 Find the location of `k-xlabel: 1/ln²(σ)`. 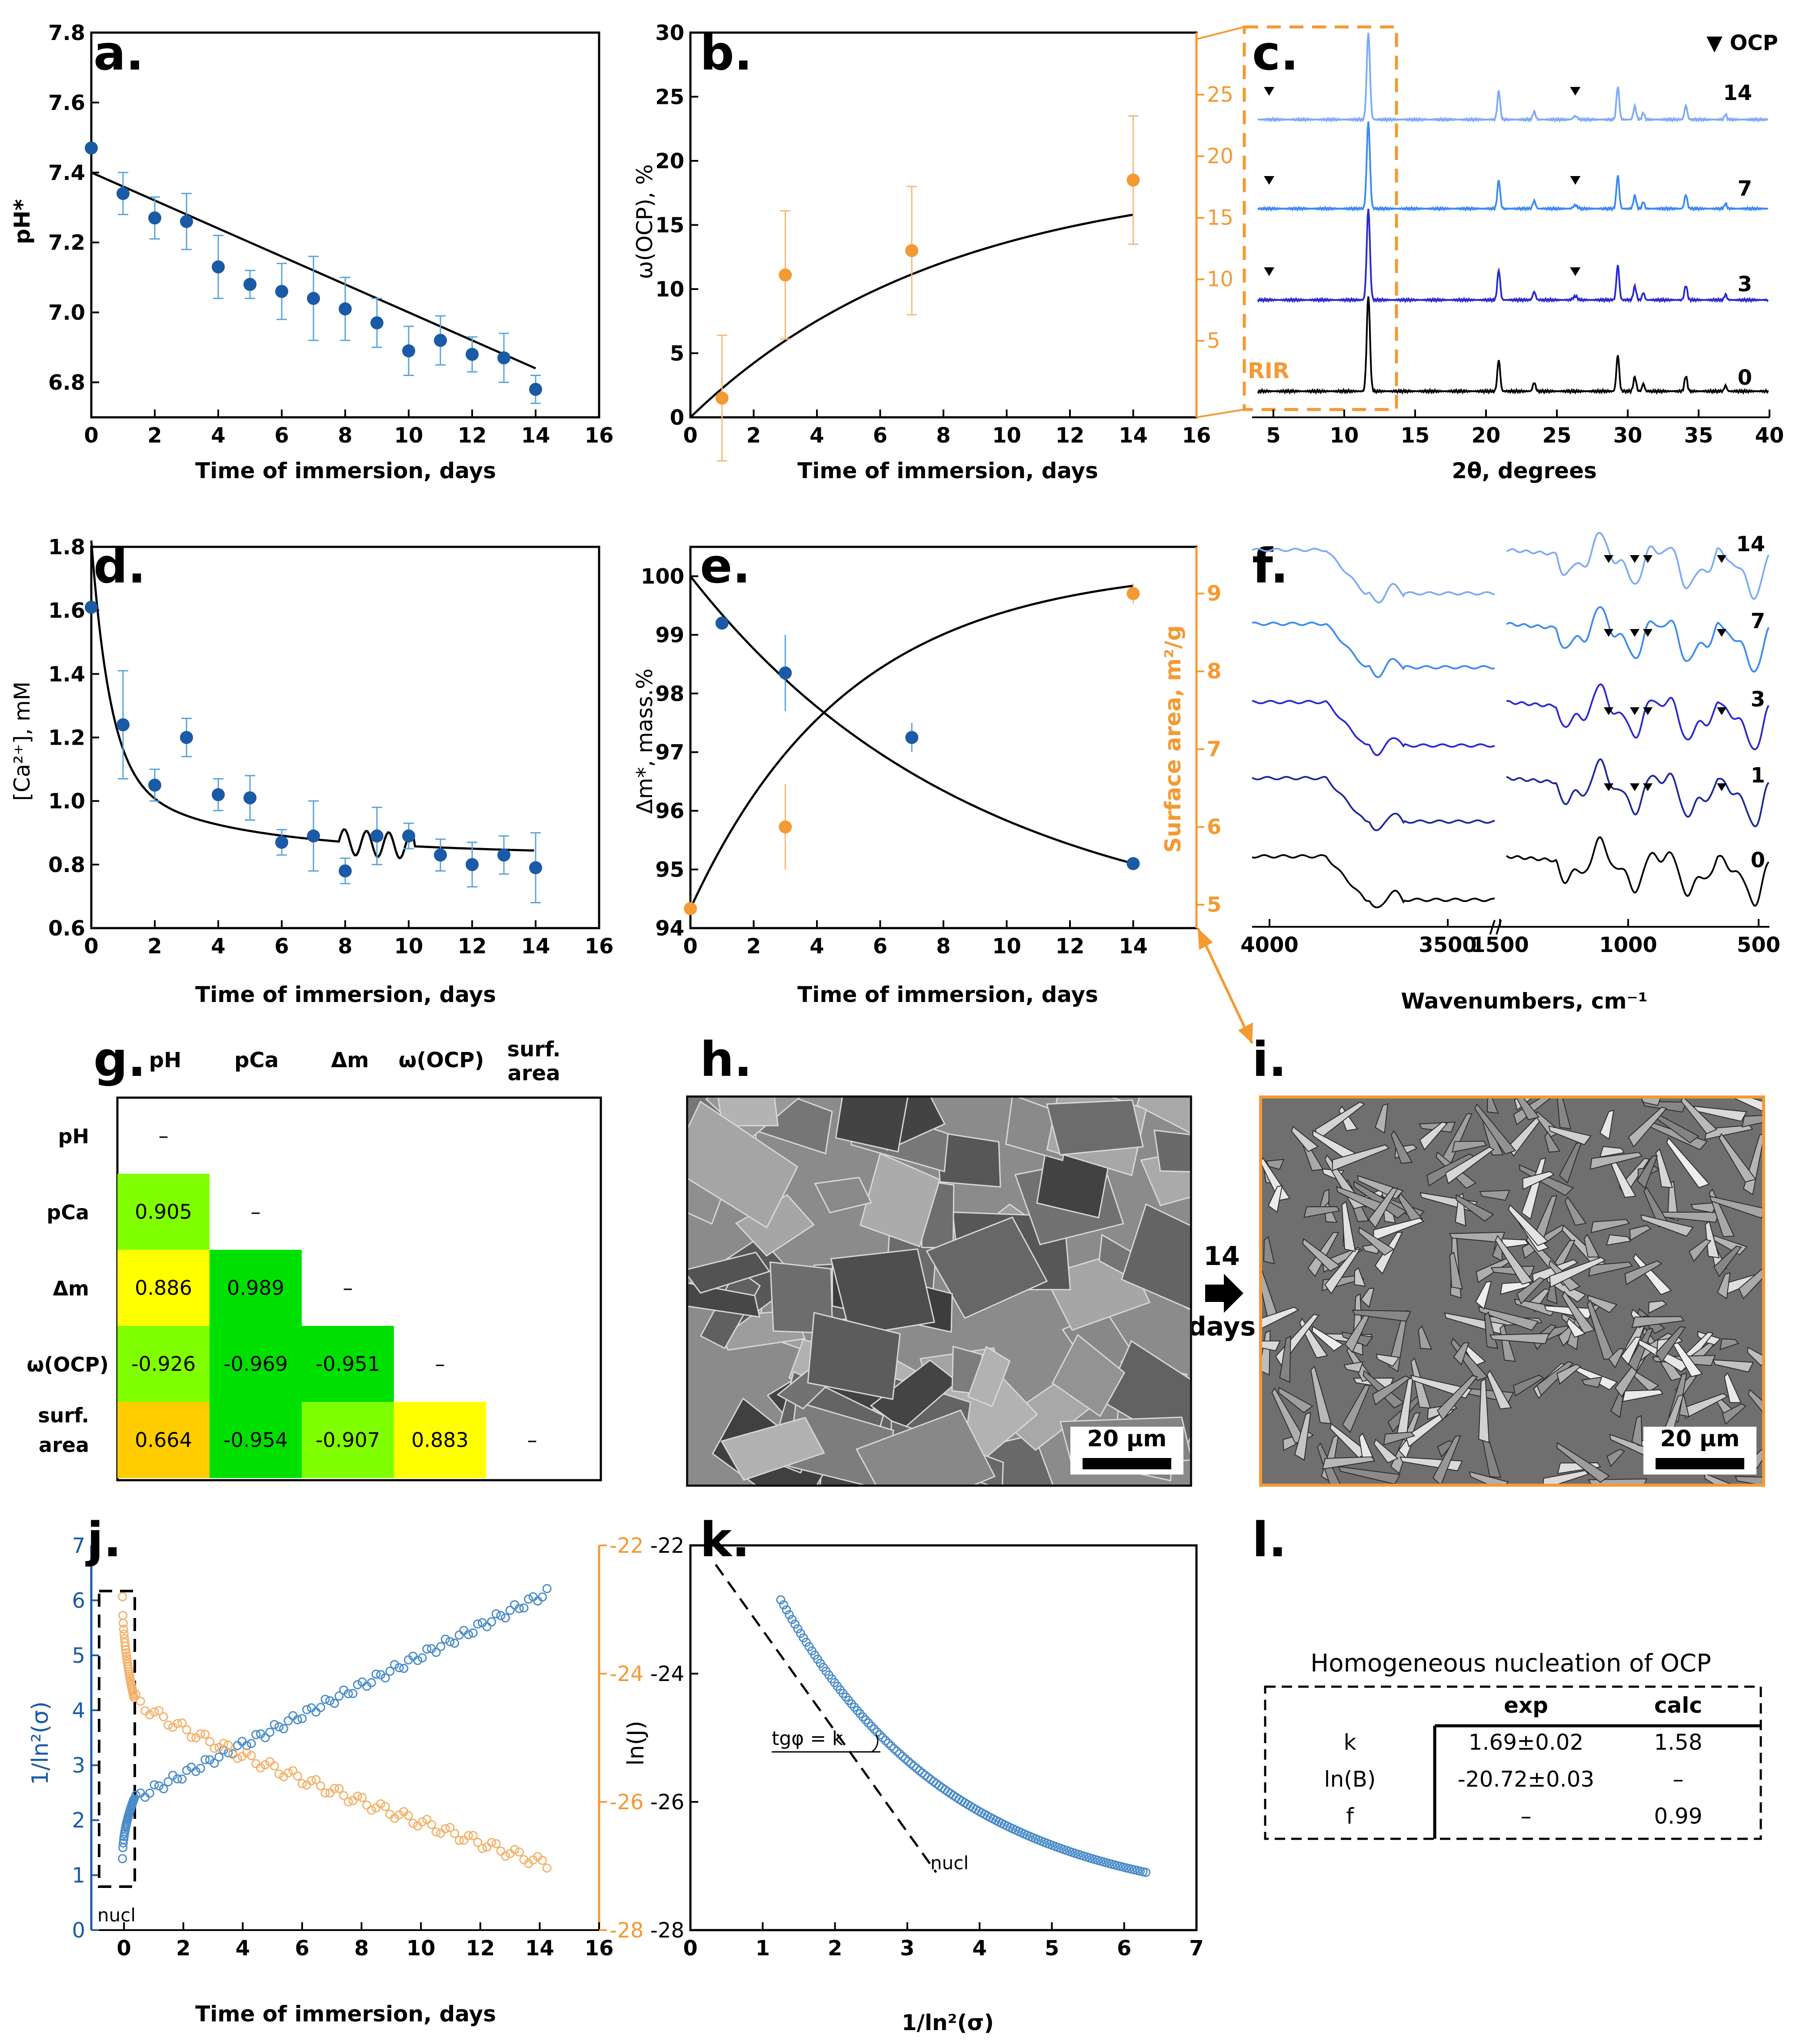

k-xlabel: 1/ln²(σ) is located at coordinates (948, 2022).